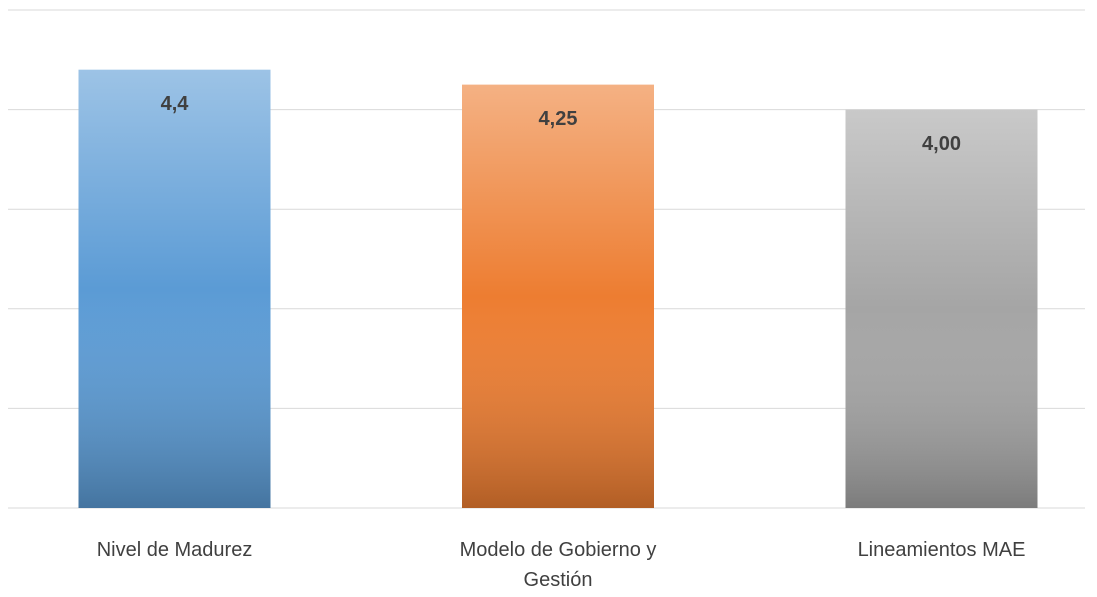 The height and width of the screenshot is (597, 1097). I want to click on x-tick-label: Lineamientos MAE, so click(941, 550).